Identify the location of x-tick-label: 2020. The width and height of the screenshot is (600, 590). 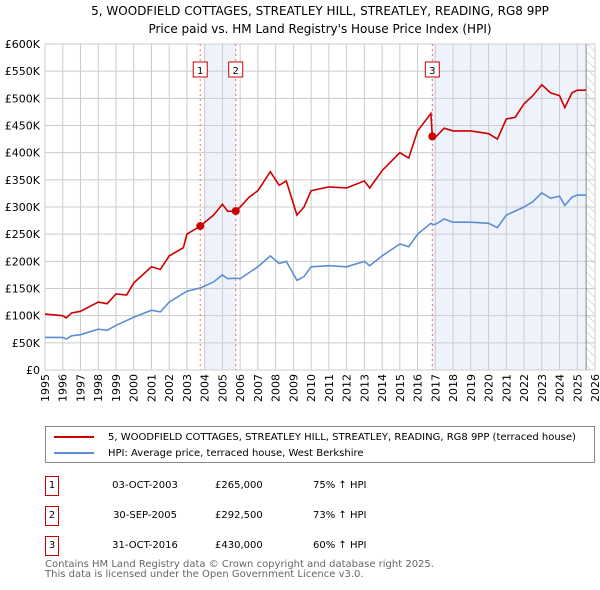
(489, 388).